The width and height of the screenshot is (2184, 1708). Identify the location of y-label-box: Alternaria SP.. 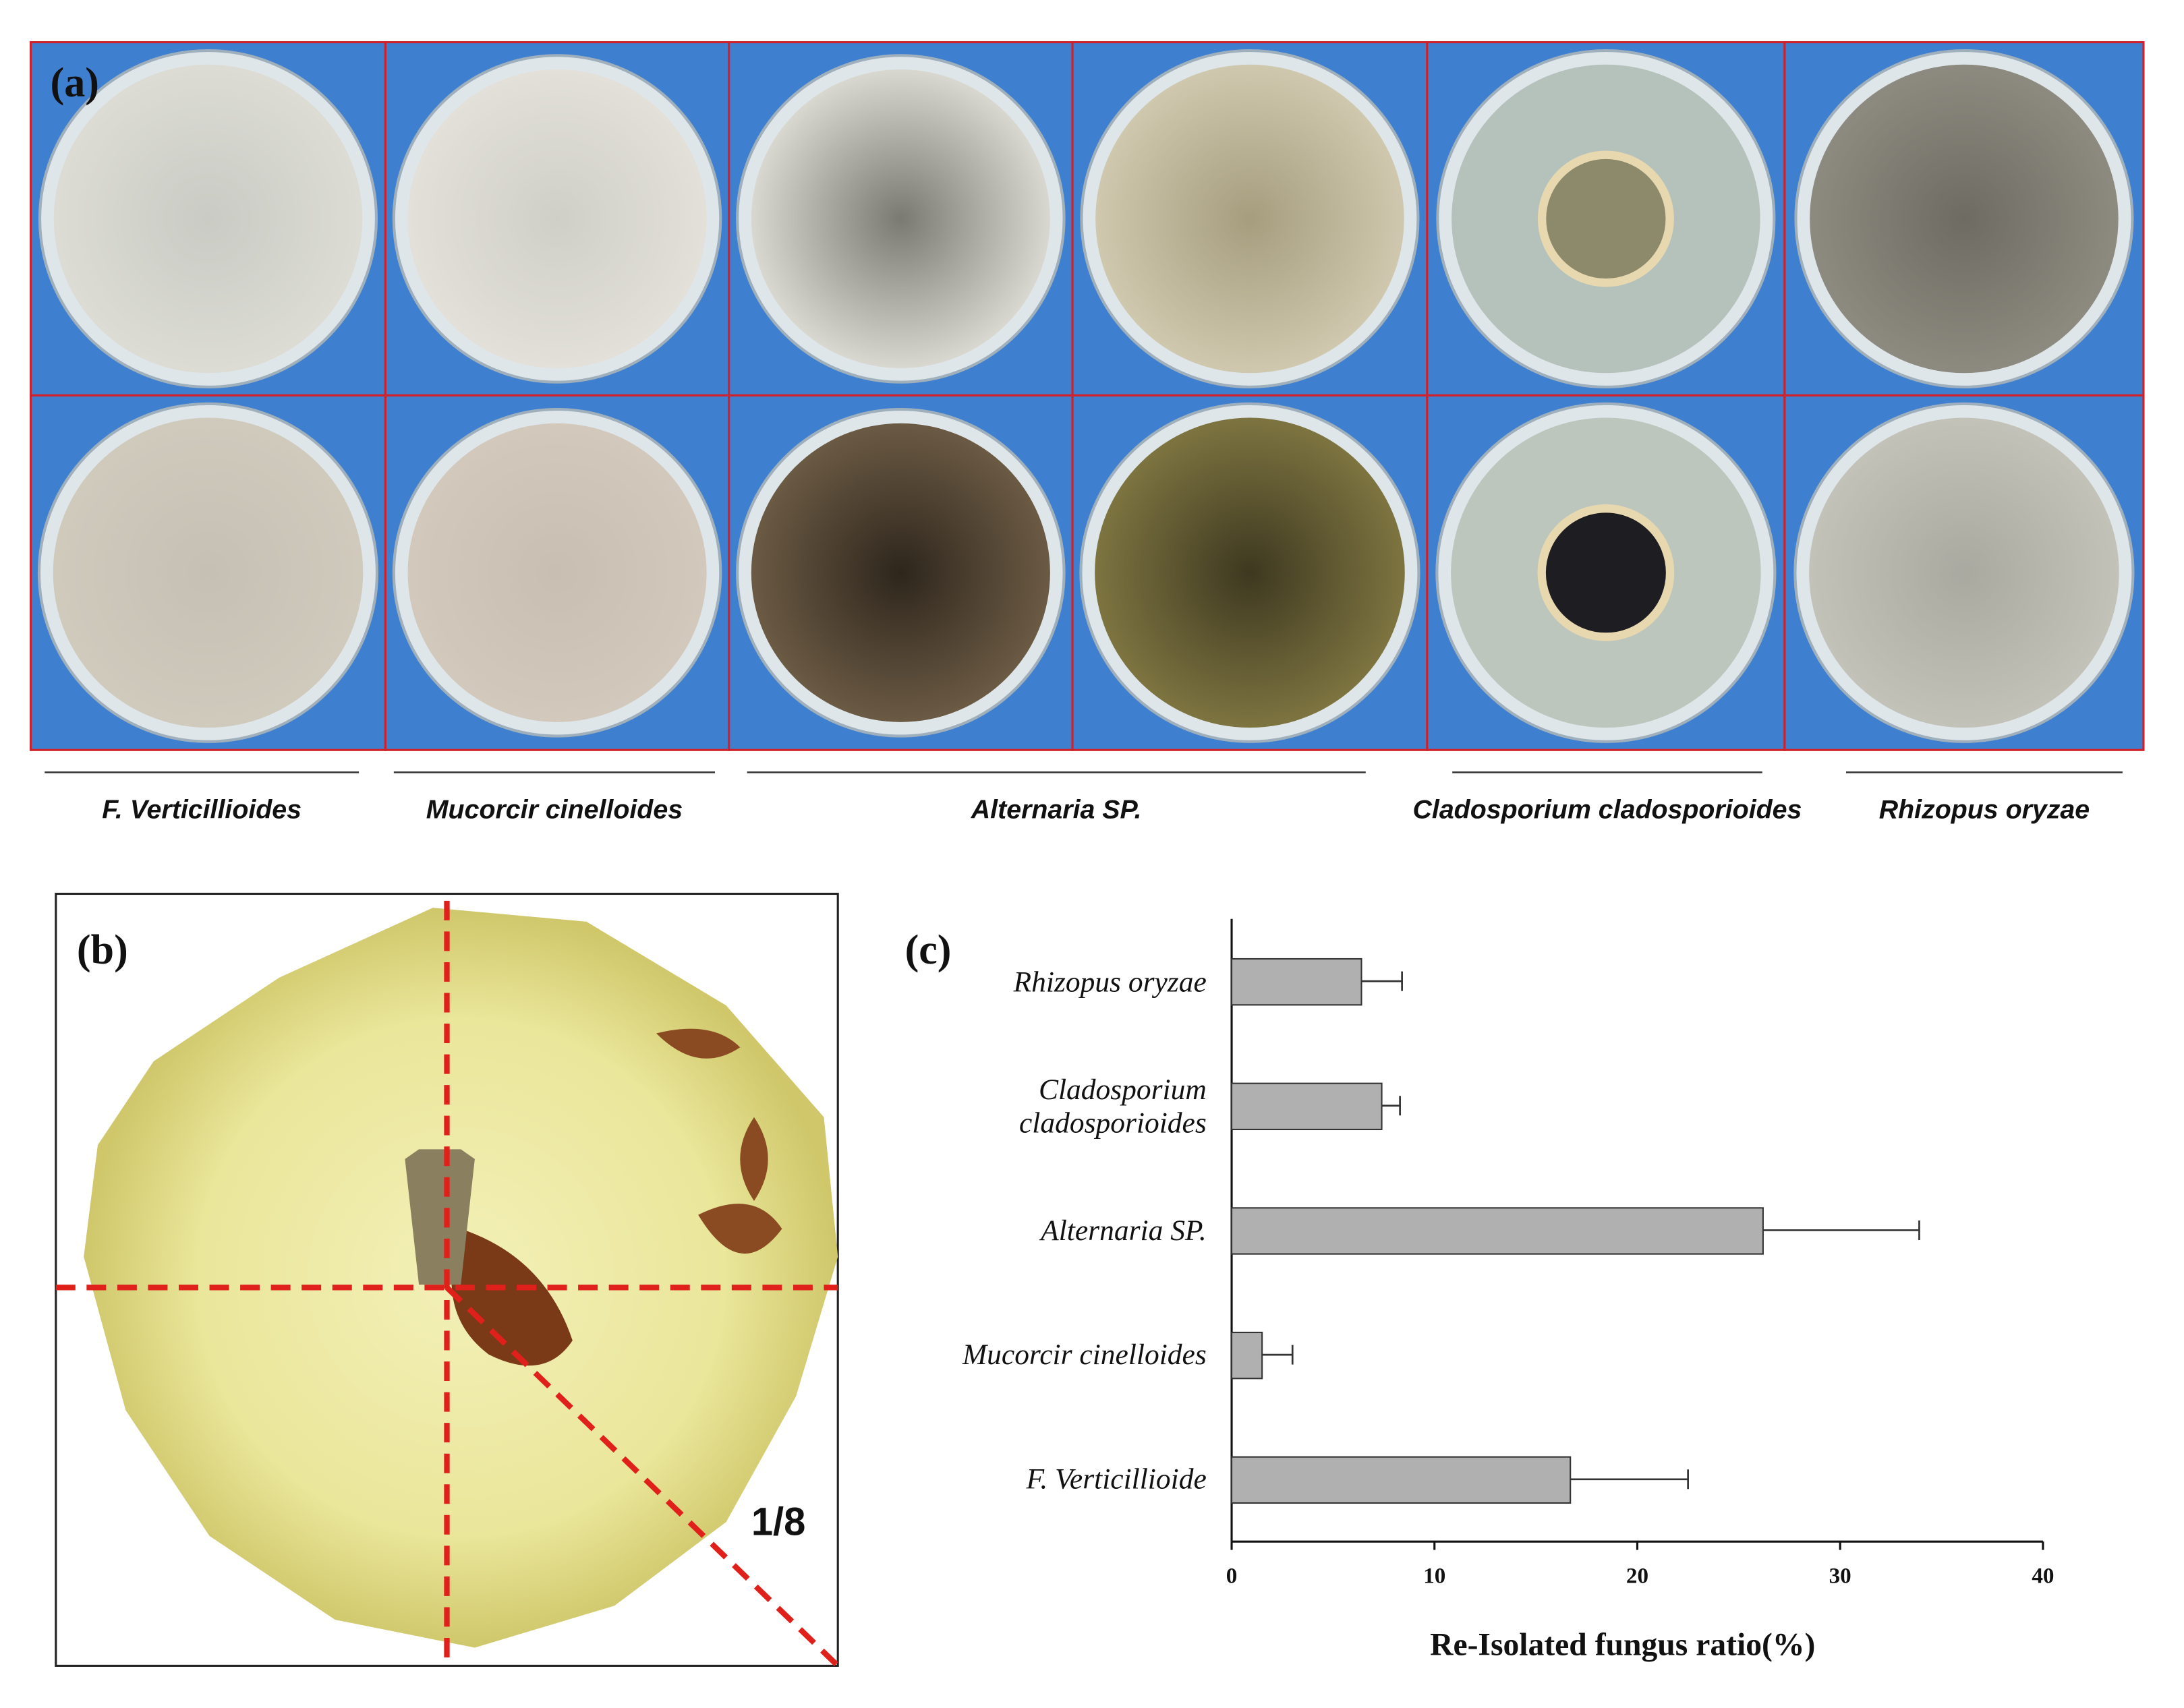
(1124, 1230).